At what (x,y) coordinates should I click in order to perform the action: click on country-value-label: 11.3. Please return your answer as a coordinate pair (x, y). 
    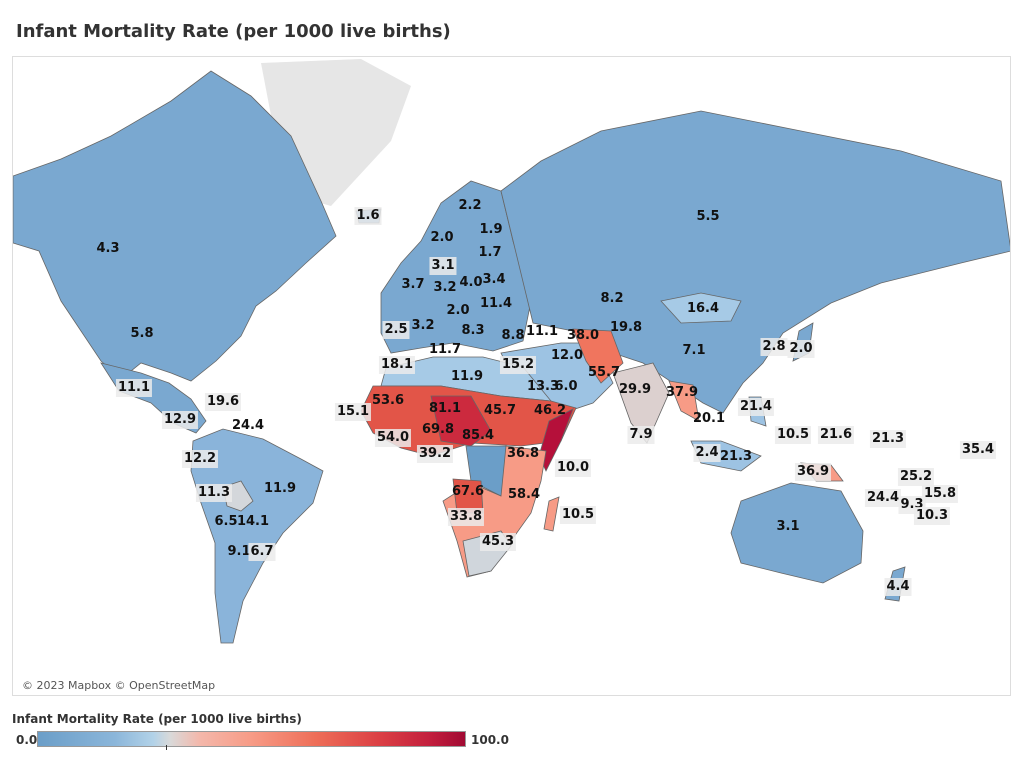
    Looking at the image, I should click on (214, 493).